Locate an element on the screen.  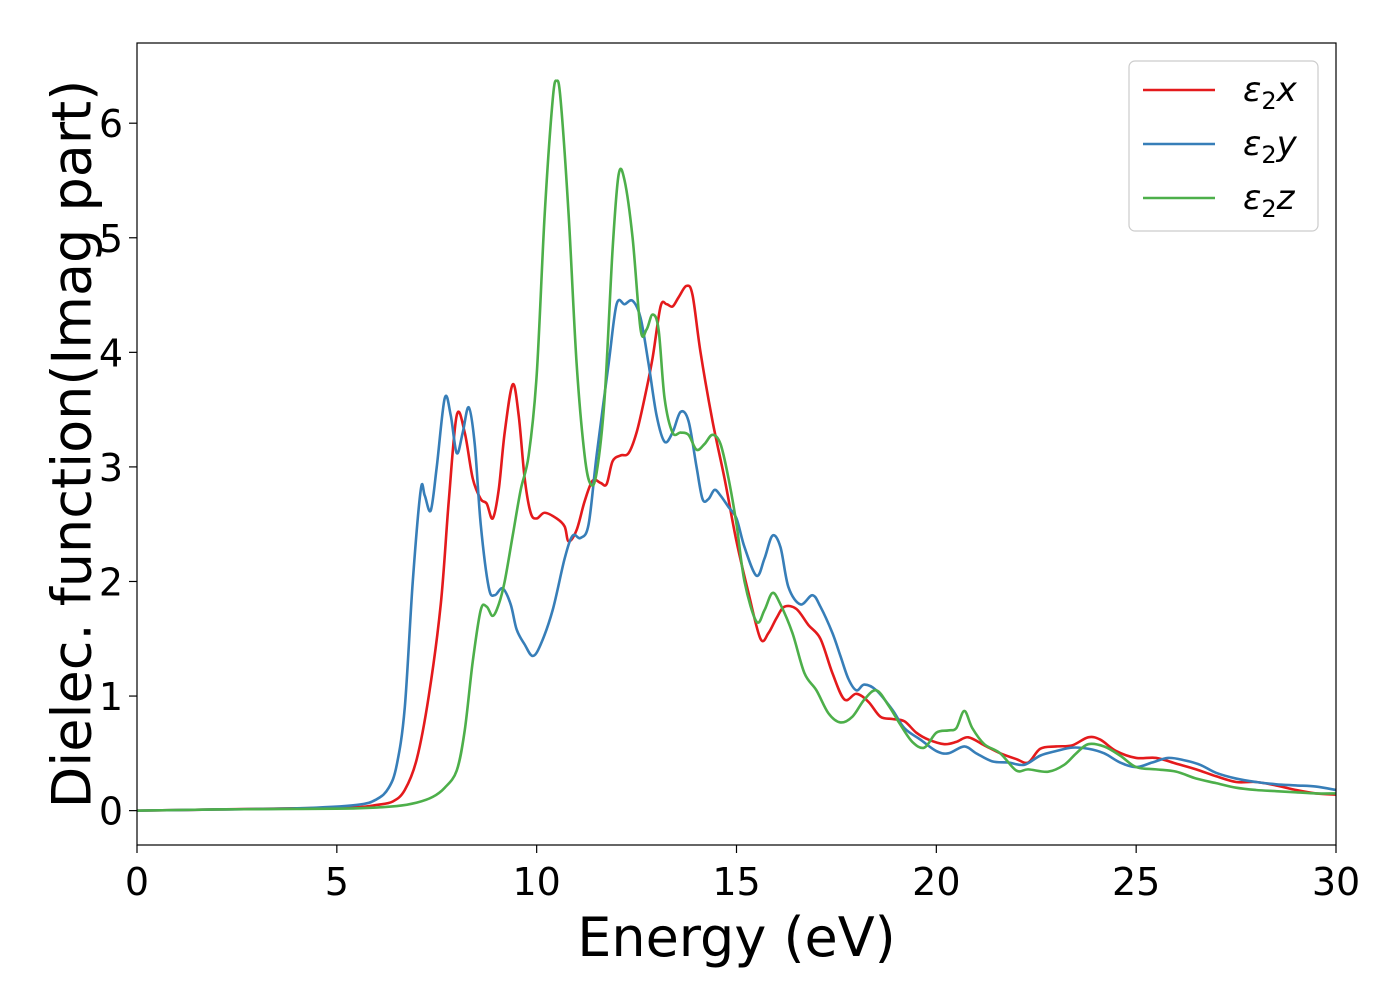
legend-label-z: ε2z is located at coordinates (1269, 200).